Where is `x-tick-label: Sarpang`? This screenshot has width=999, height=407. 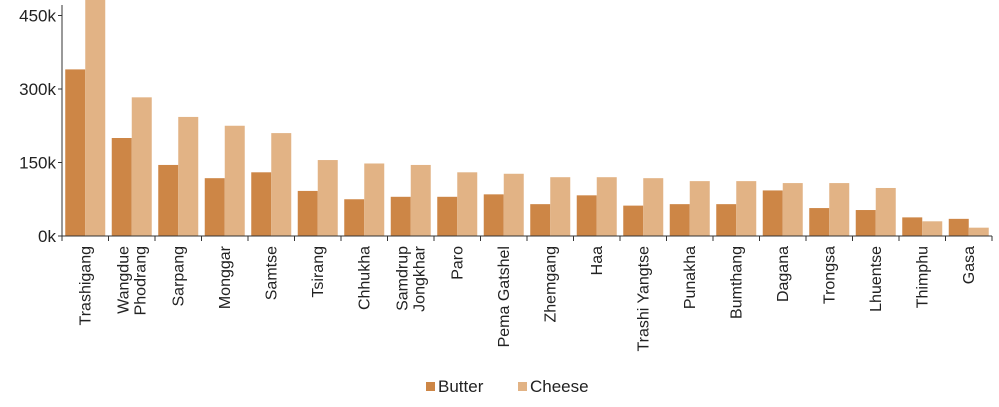
x-tick-label: Sarpang is located at coordinates (178, 276).